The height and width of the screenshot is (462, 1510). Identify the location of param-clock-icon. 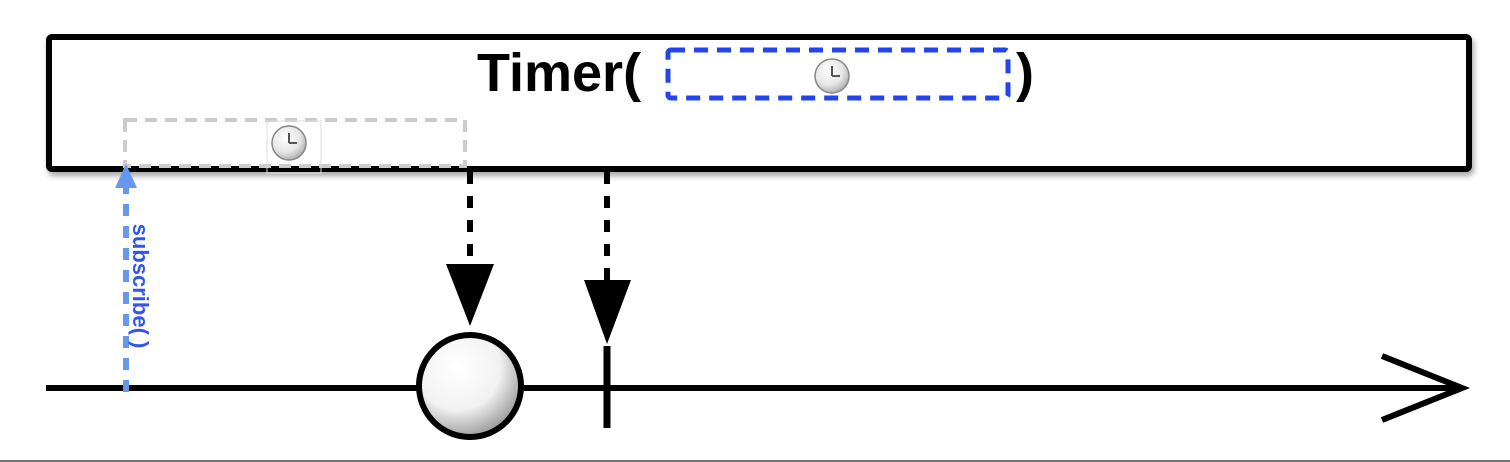
(832, 76).